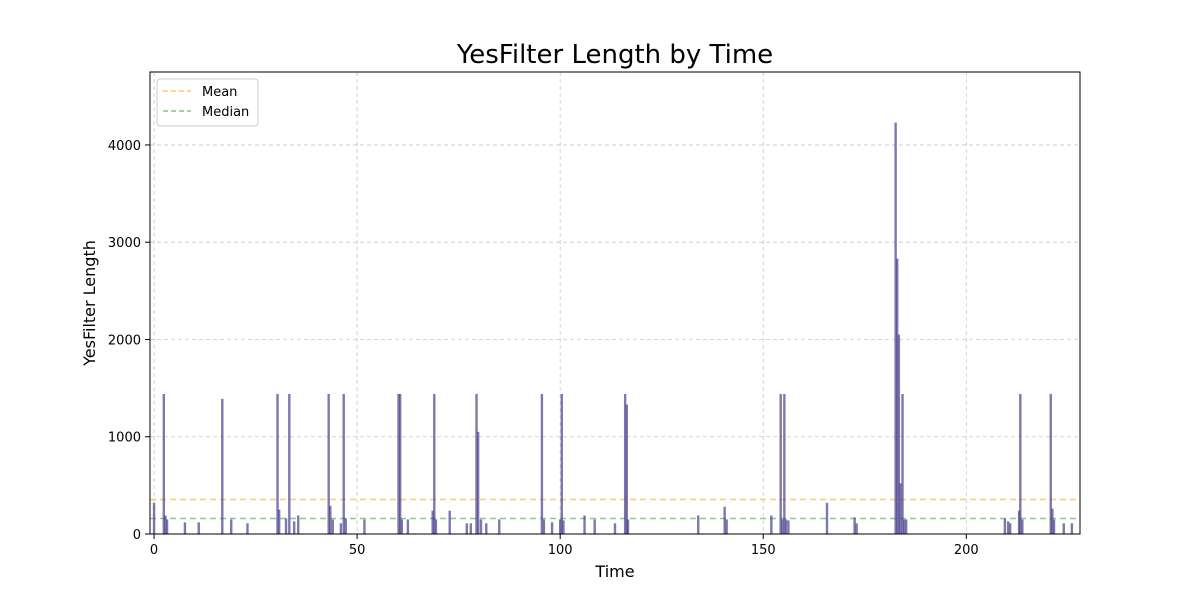 This screenshot has width=1200, height=600. What do you see at coordinates (614, 55) in the screenshot?
I see `chart-title: YesFilter Length by Time` at bounding box center [614, 55].